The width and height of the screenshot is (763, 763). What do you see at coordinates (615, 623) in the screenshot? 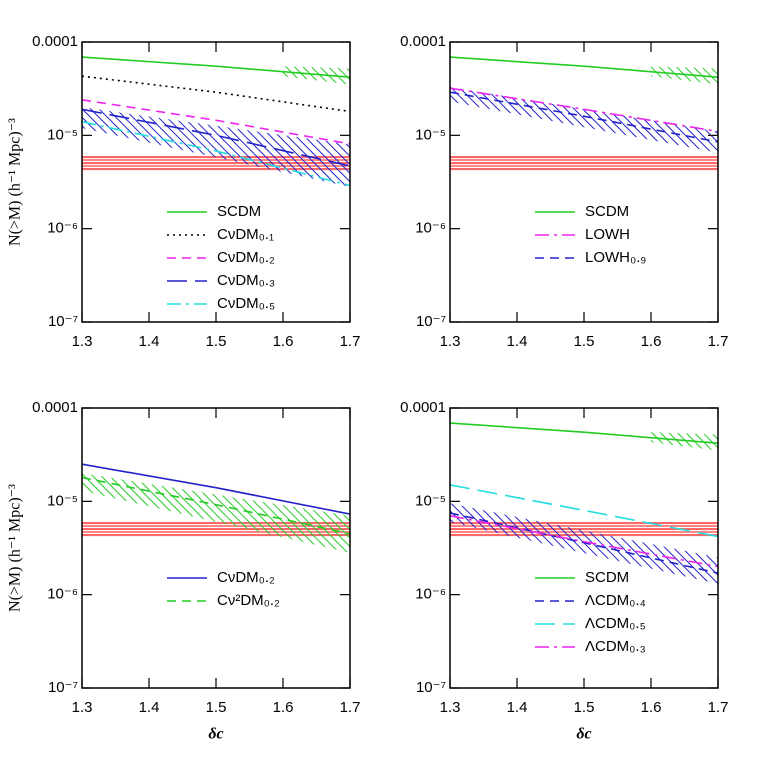
I see `legend-label: ΛCDM₀.₅` at bounding box center [615, 623].